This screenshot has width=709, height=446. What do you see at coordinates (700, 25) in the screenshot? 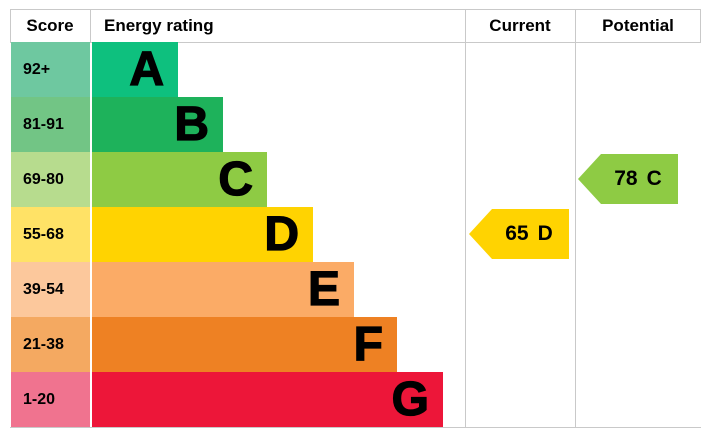
I see `table-right-border` at bounding box center [700, 25].